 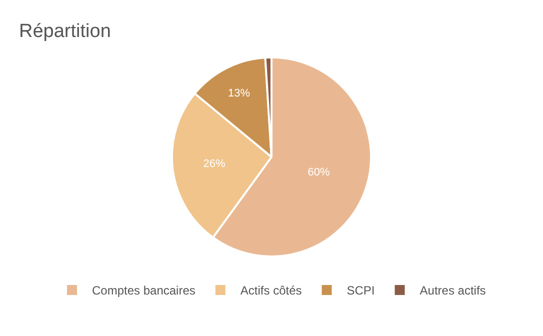 What do you see at coordinates (271, 291) in the screenshot?
I see `legend-label: Actifs côtés` at bounding box center [271, 291].